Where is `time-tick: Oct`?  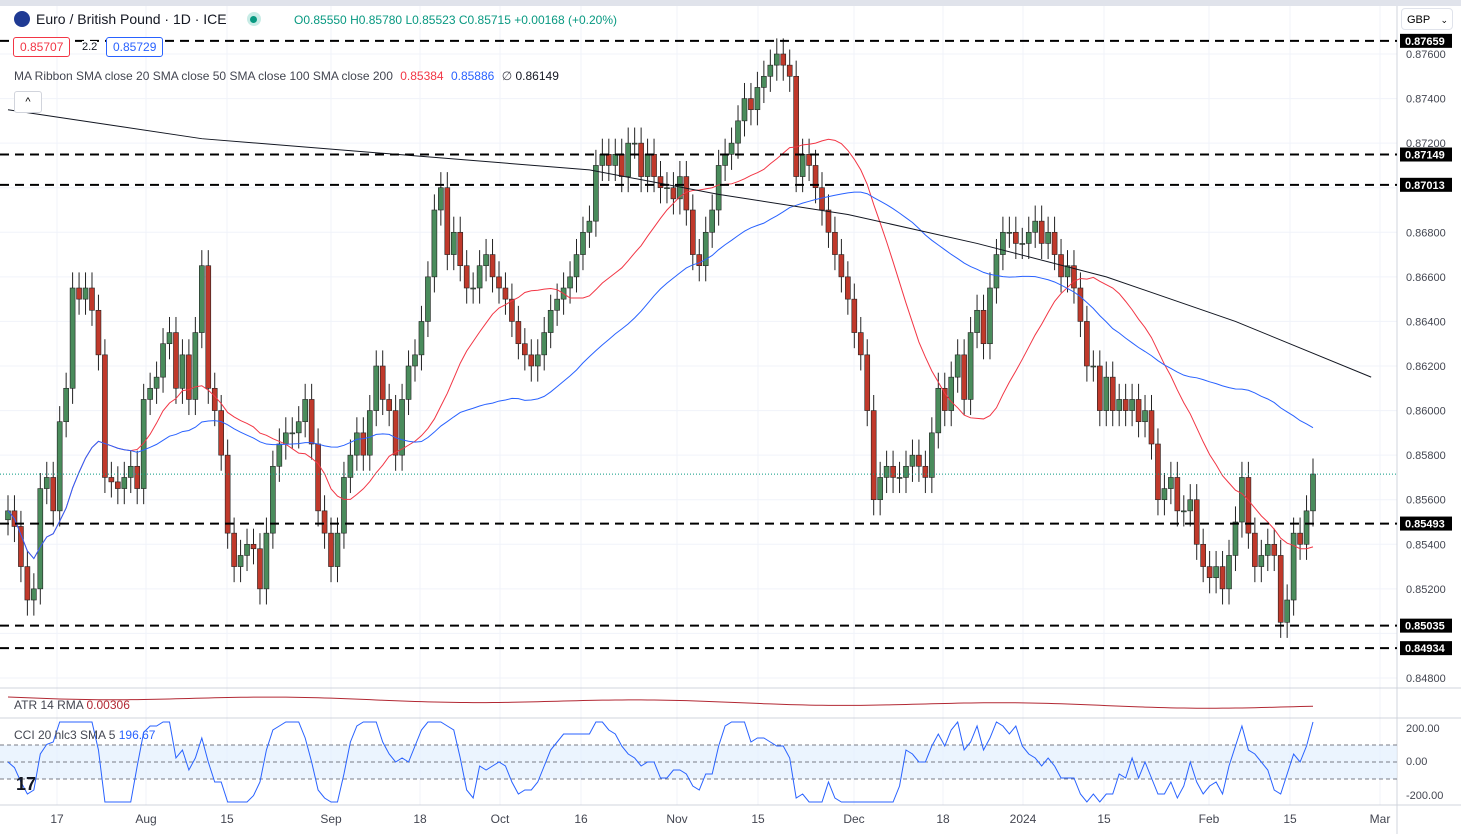 time-tick: Oct is located at coordinates (500, 819).